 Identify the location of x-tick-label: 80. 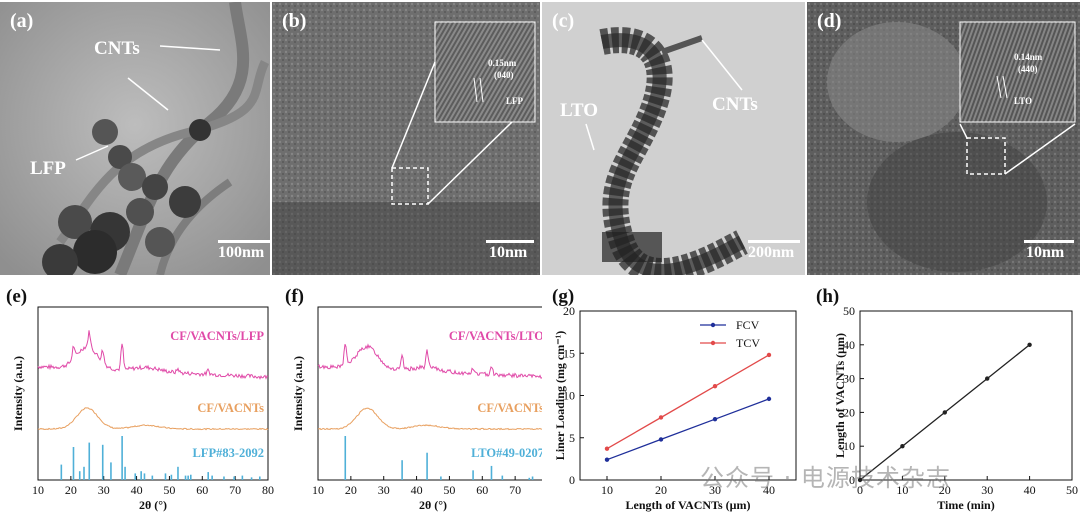
(268, 490).